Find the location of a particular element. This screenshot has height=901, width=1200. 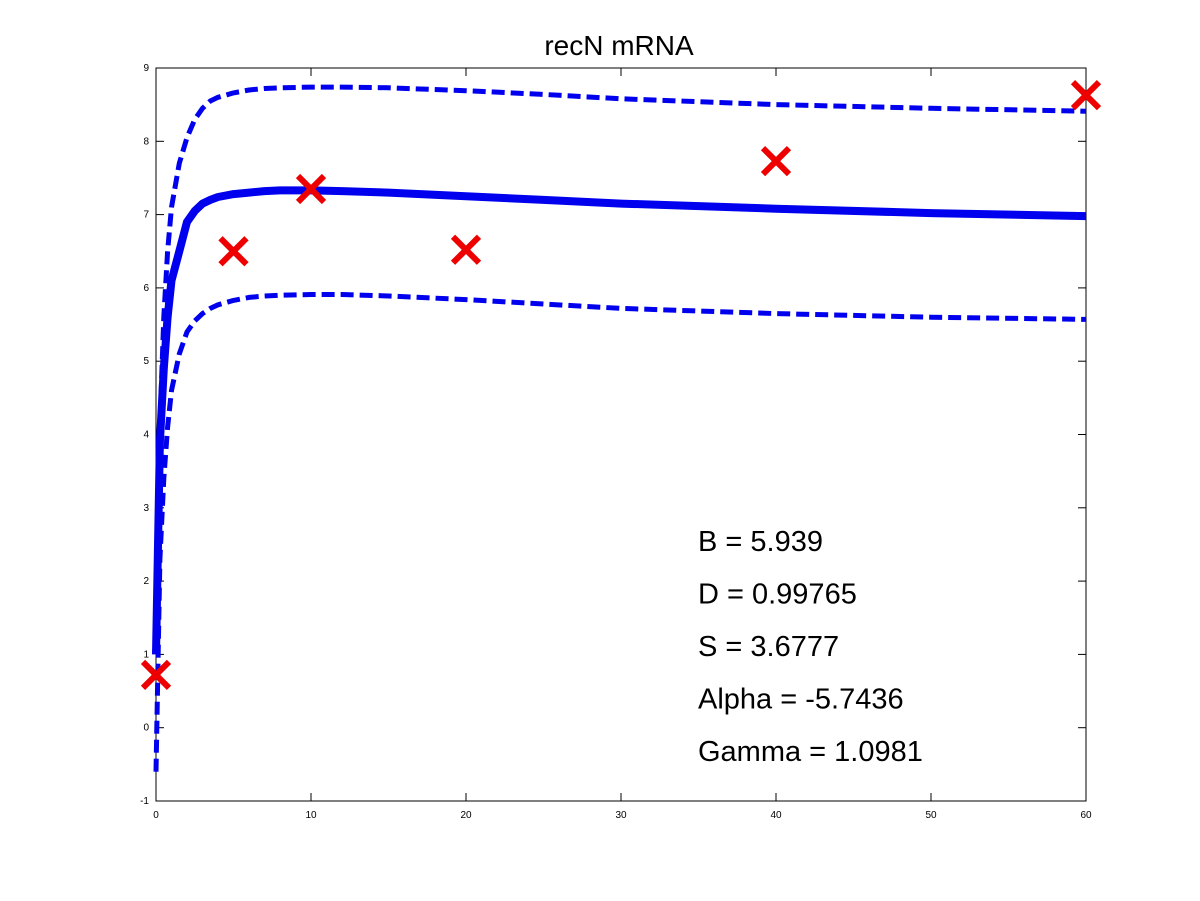

x-tick-label: 50 is located at coordinates (931, 815).